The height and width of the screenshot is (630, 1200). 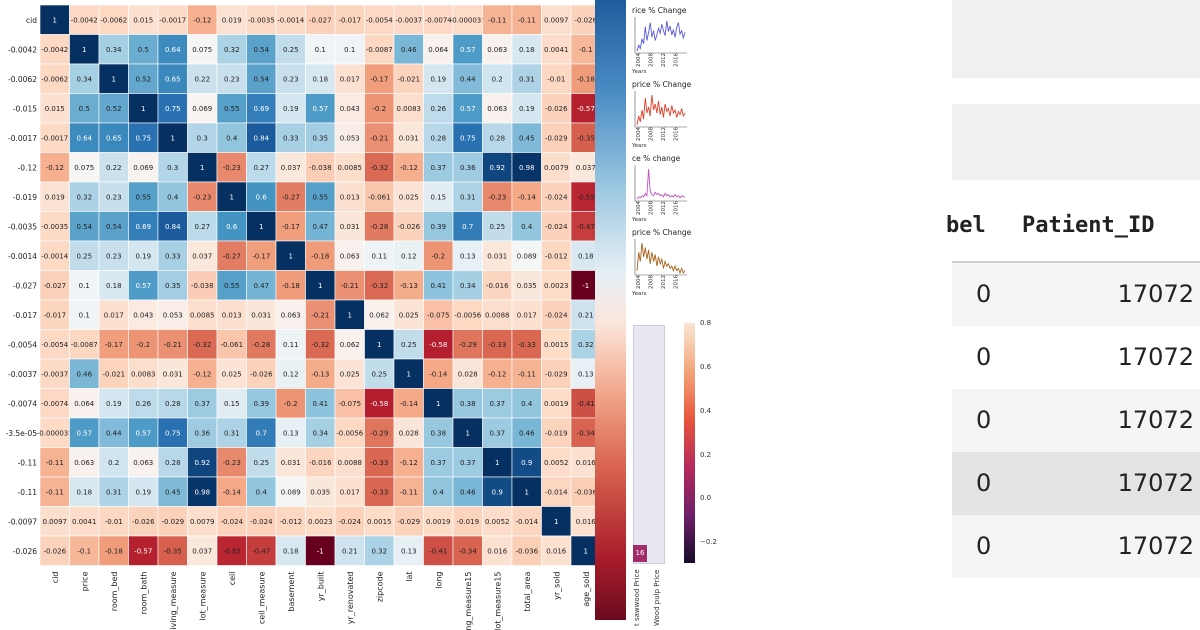 I want to click on heatmap-cell-label: 0.41, so click(x=320, y=404).